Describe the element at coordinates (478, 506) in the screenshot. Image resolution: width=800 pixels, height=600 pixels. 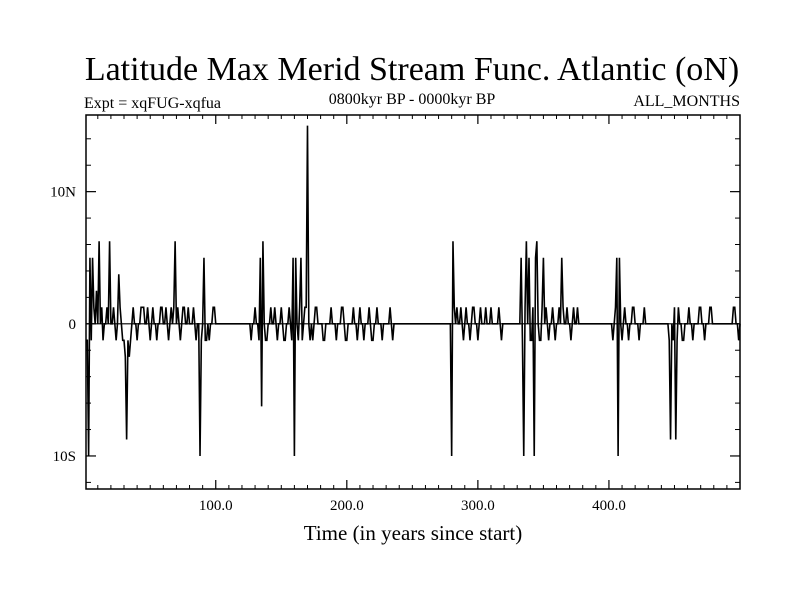
I see `x-tick-label: 300.0` at that location.